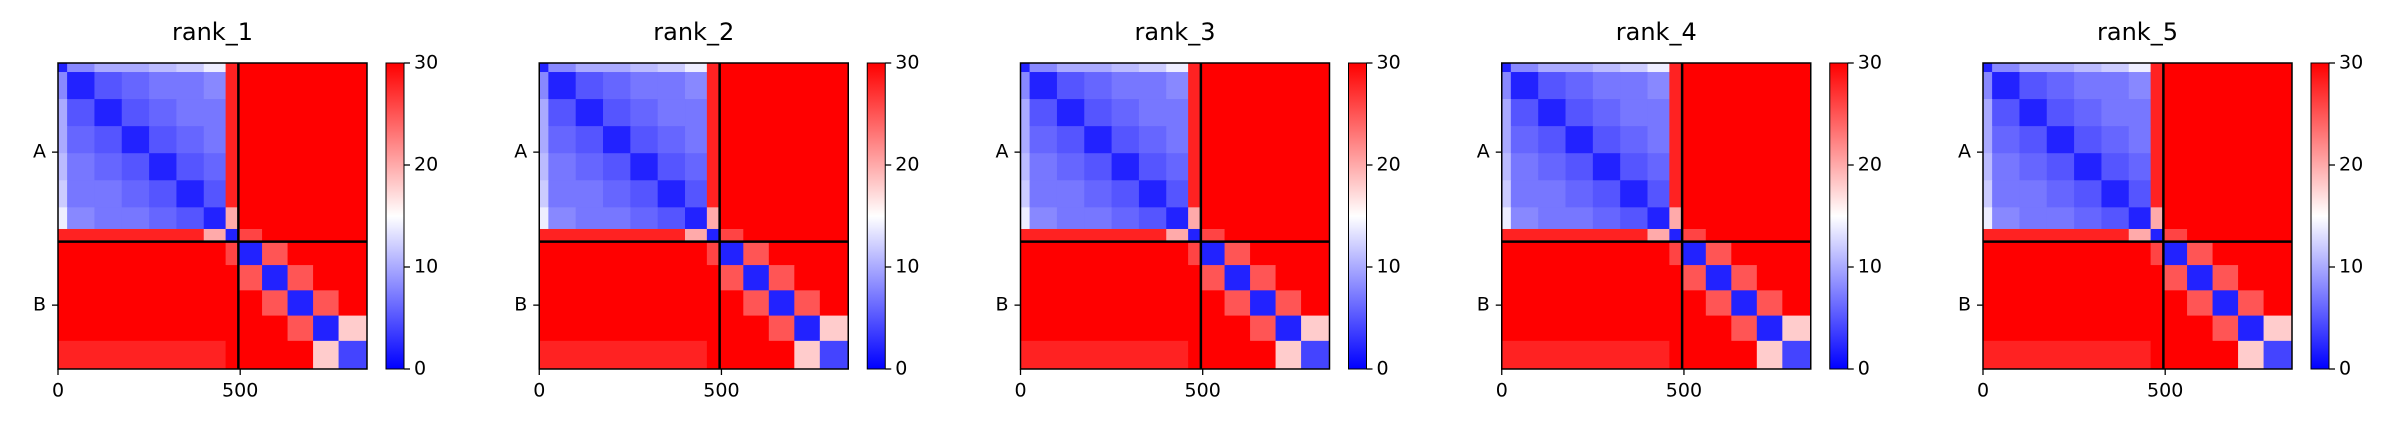 This screenshot has width=2401, height=438. Describe the element at coordinates (1502, 391) in the screenshot. I see `x-tick-label: 0` at that location.